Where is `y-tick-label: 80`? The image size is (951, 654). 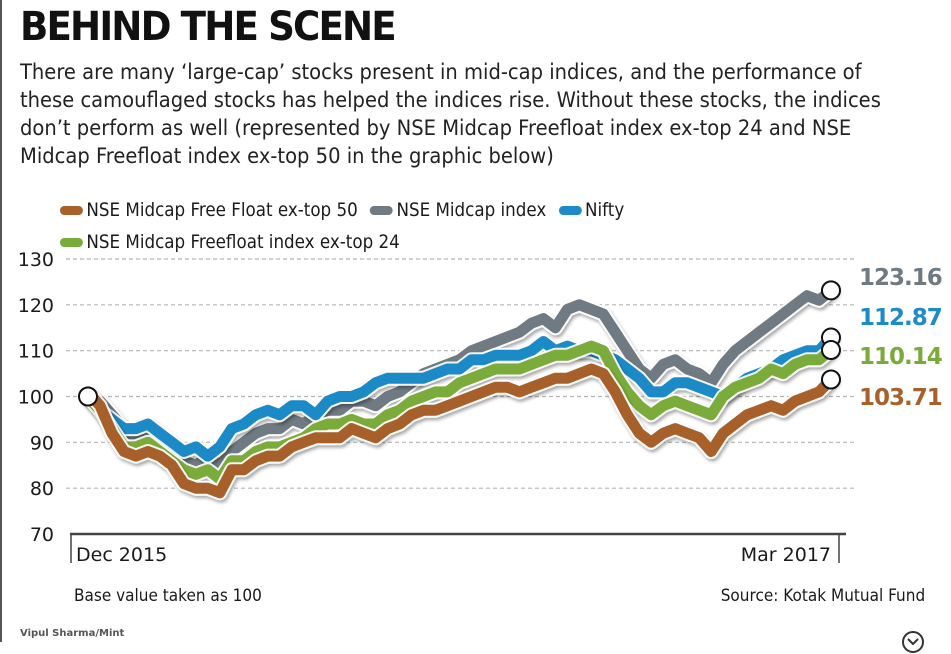 y-tick-label: 80 is located at coordinates (42, 489).